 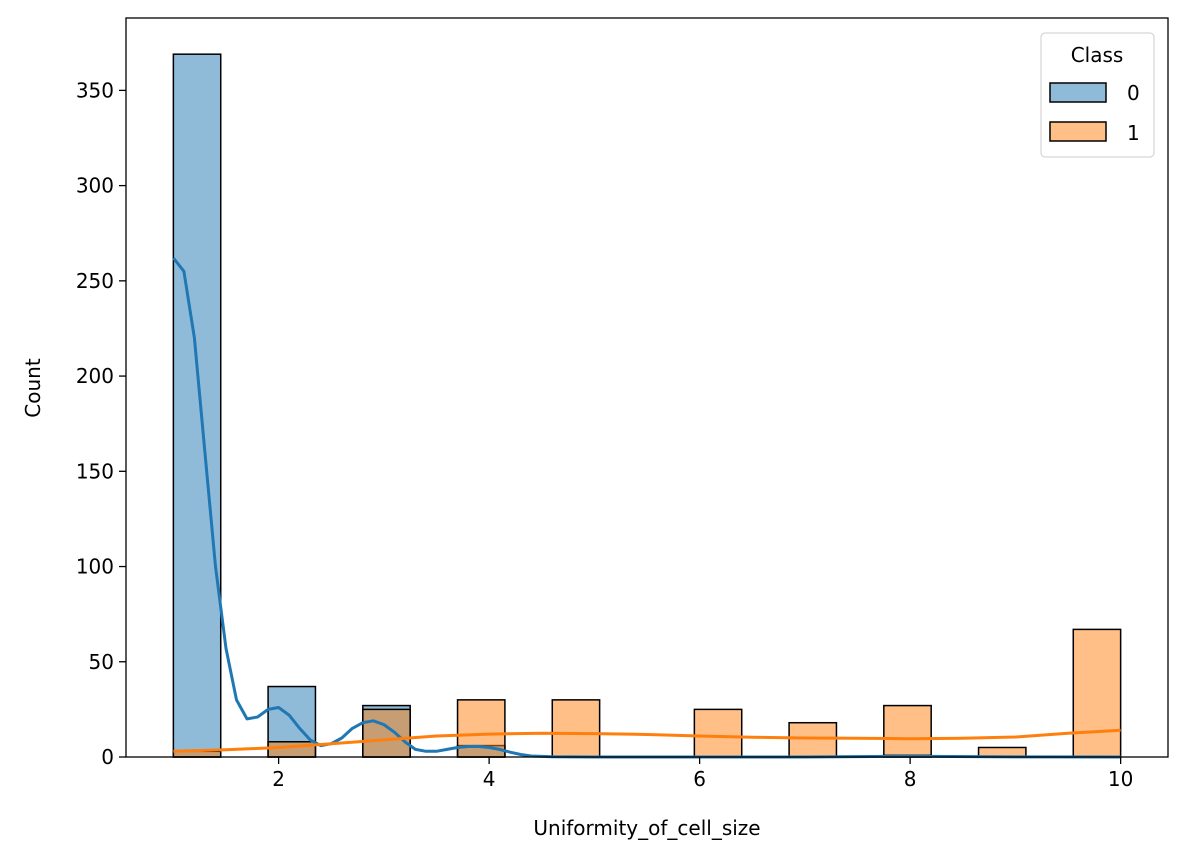 What do you see at coordinates (1133, 133) in the screenshot?
I see `legend-label-class-1: 1` at bounding box center [1133, 133].